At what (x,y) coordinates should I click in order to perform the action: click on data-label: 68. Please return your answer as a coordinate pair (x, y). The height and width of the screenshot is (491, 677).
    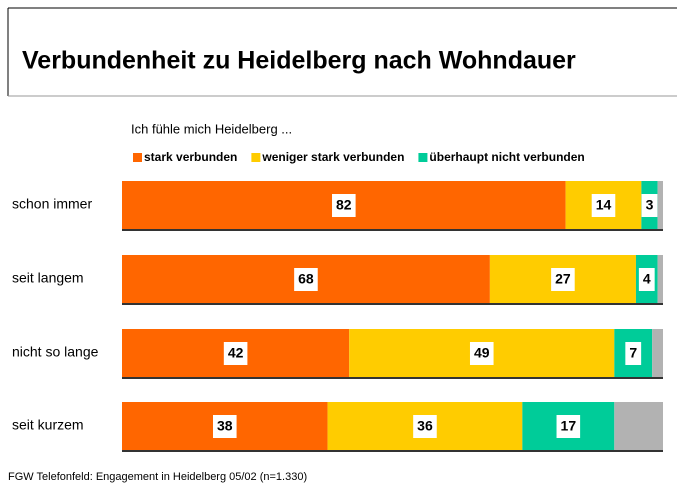
    Looking at the image, I should click on (306, 279).